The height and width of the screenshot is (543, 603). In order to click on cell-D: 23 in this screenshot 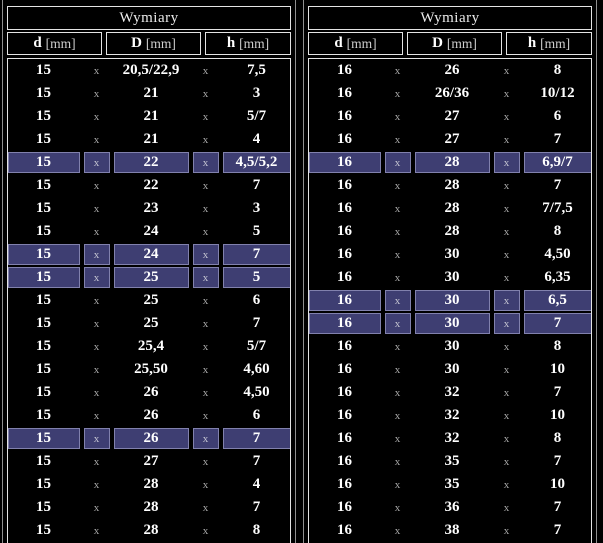, I will do `click(151, 208)`.